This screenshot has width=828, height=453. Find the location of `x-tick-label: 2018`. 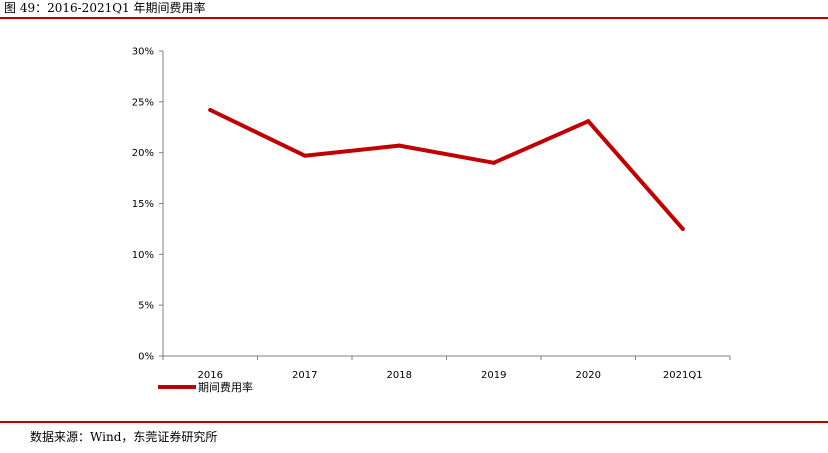

x-tick-label: 2018 is located at coordinates (399, 375).